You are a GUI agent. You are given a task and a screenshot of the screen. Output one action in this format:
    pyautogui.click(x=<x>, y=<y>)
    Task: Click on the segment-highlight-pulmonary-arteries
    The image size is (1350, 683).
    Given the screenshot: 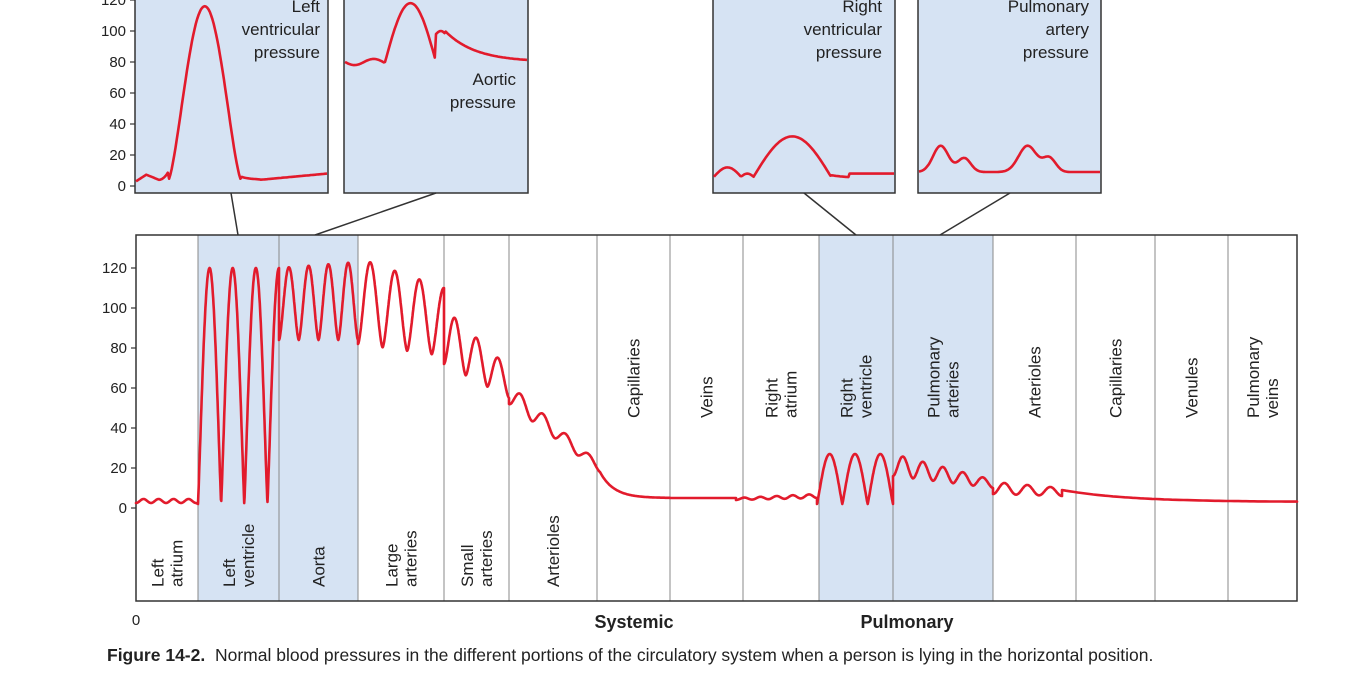 What is the action you would take?
    pyautogui.click(x=943, y=418)
    